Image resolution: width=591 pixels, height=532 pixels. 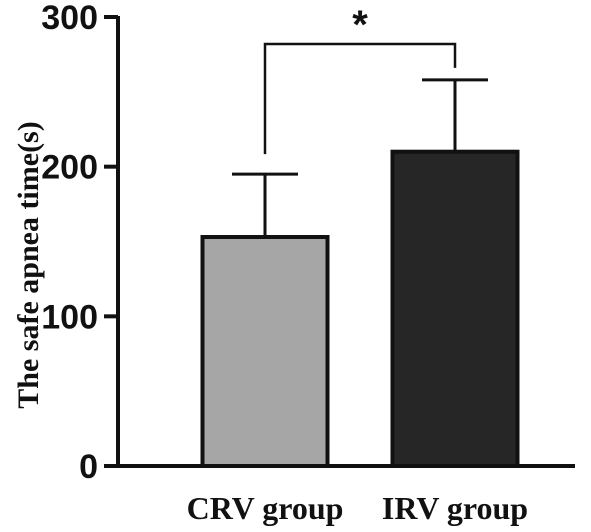 I want to click on x-category-label: CRV group, so click(x=265, y=508).